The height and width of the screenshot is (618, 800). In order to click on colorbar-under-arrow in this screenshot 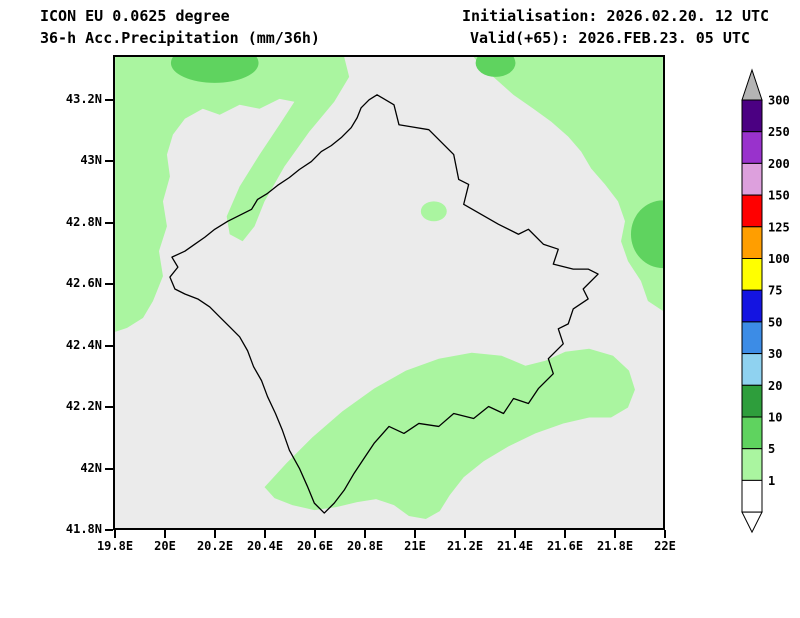, I will do `click(752, 522)`.